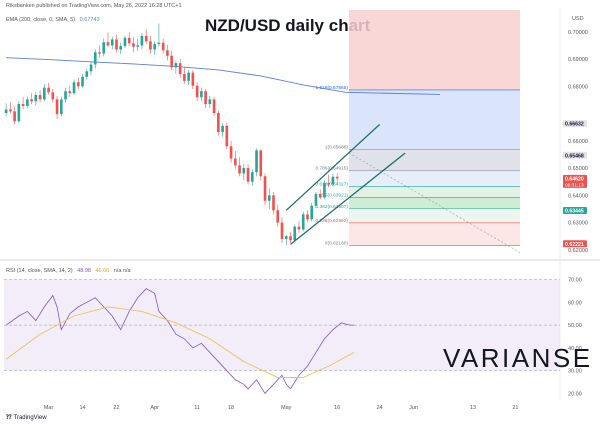  I want to click on price-tick-label: 0.63000, so click(578, 224).